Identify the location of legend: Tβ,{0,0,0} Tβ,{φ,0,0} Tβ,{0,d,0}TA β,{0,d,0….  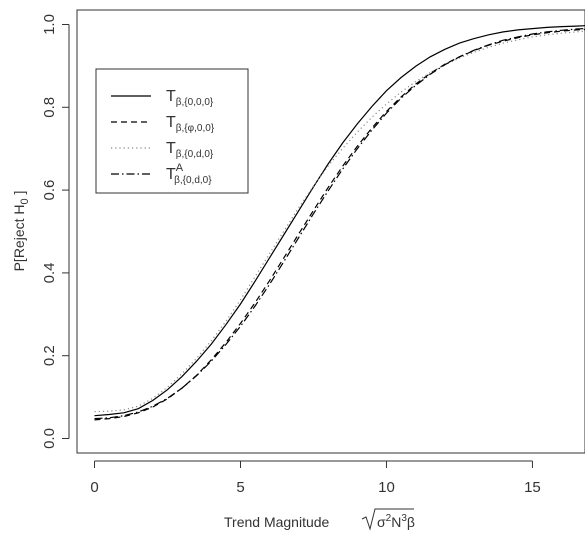
(172, 131).